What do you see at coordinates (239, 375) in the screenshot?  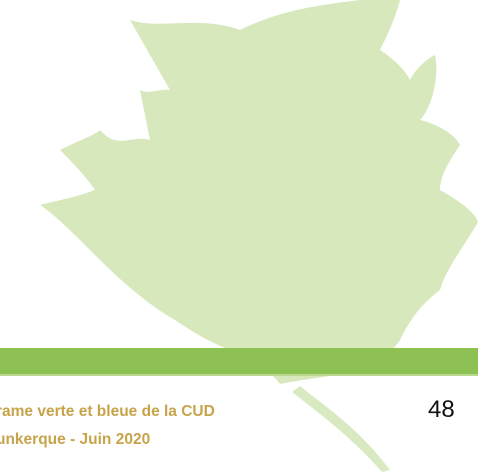 I see `footer-band-accent` at bounding box center [239, 375].